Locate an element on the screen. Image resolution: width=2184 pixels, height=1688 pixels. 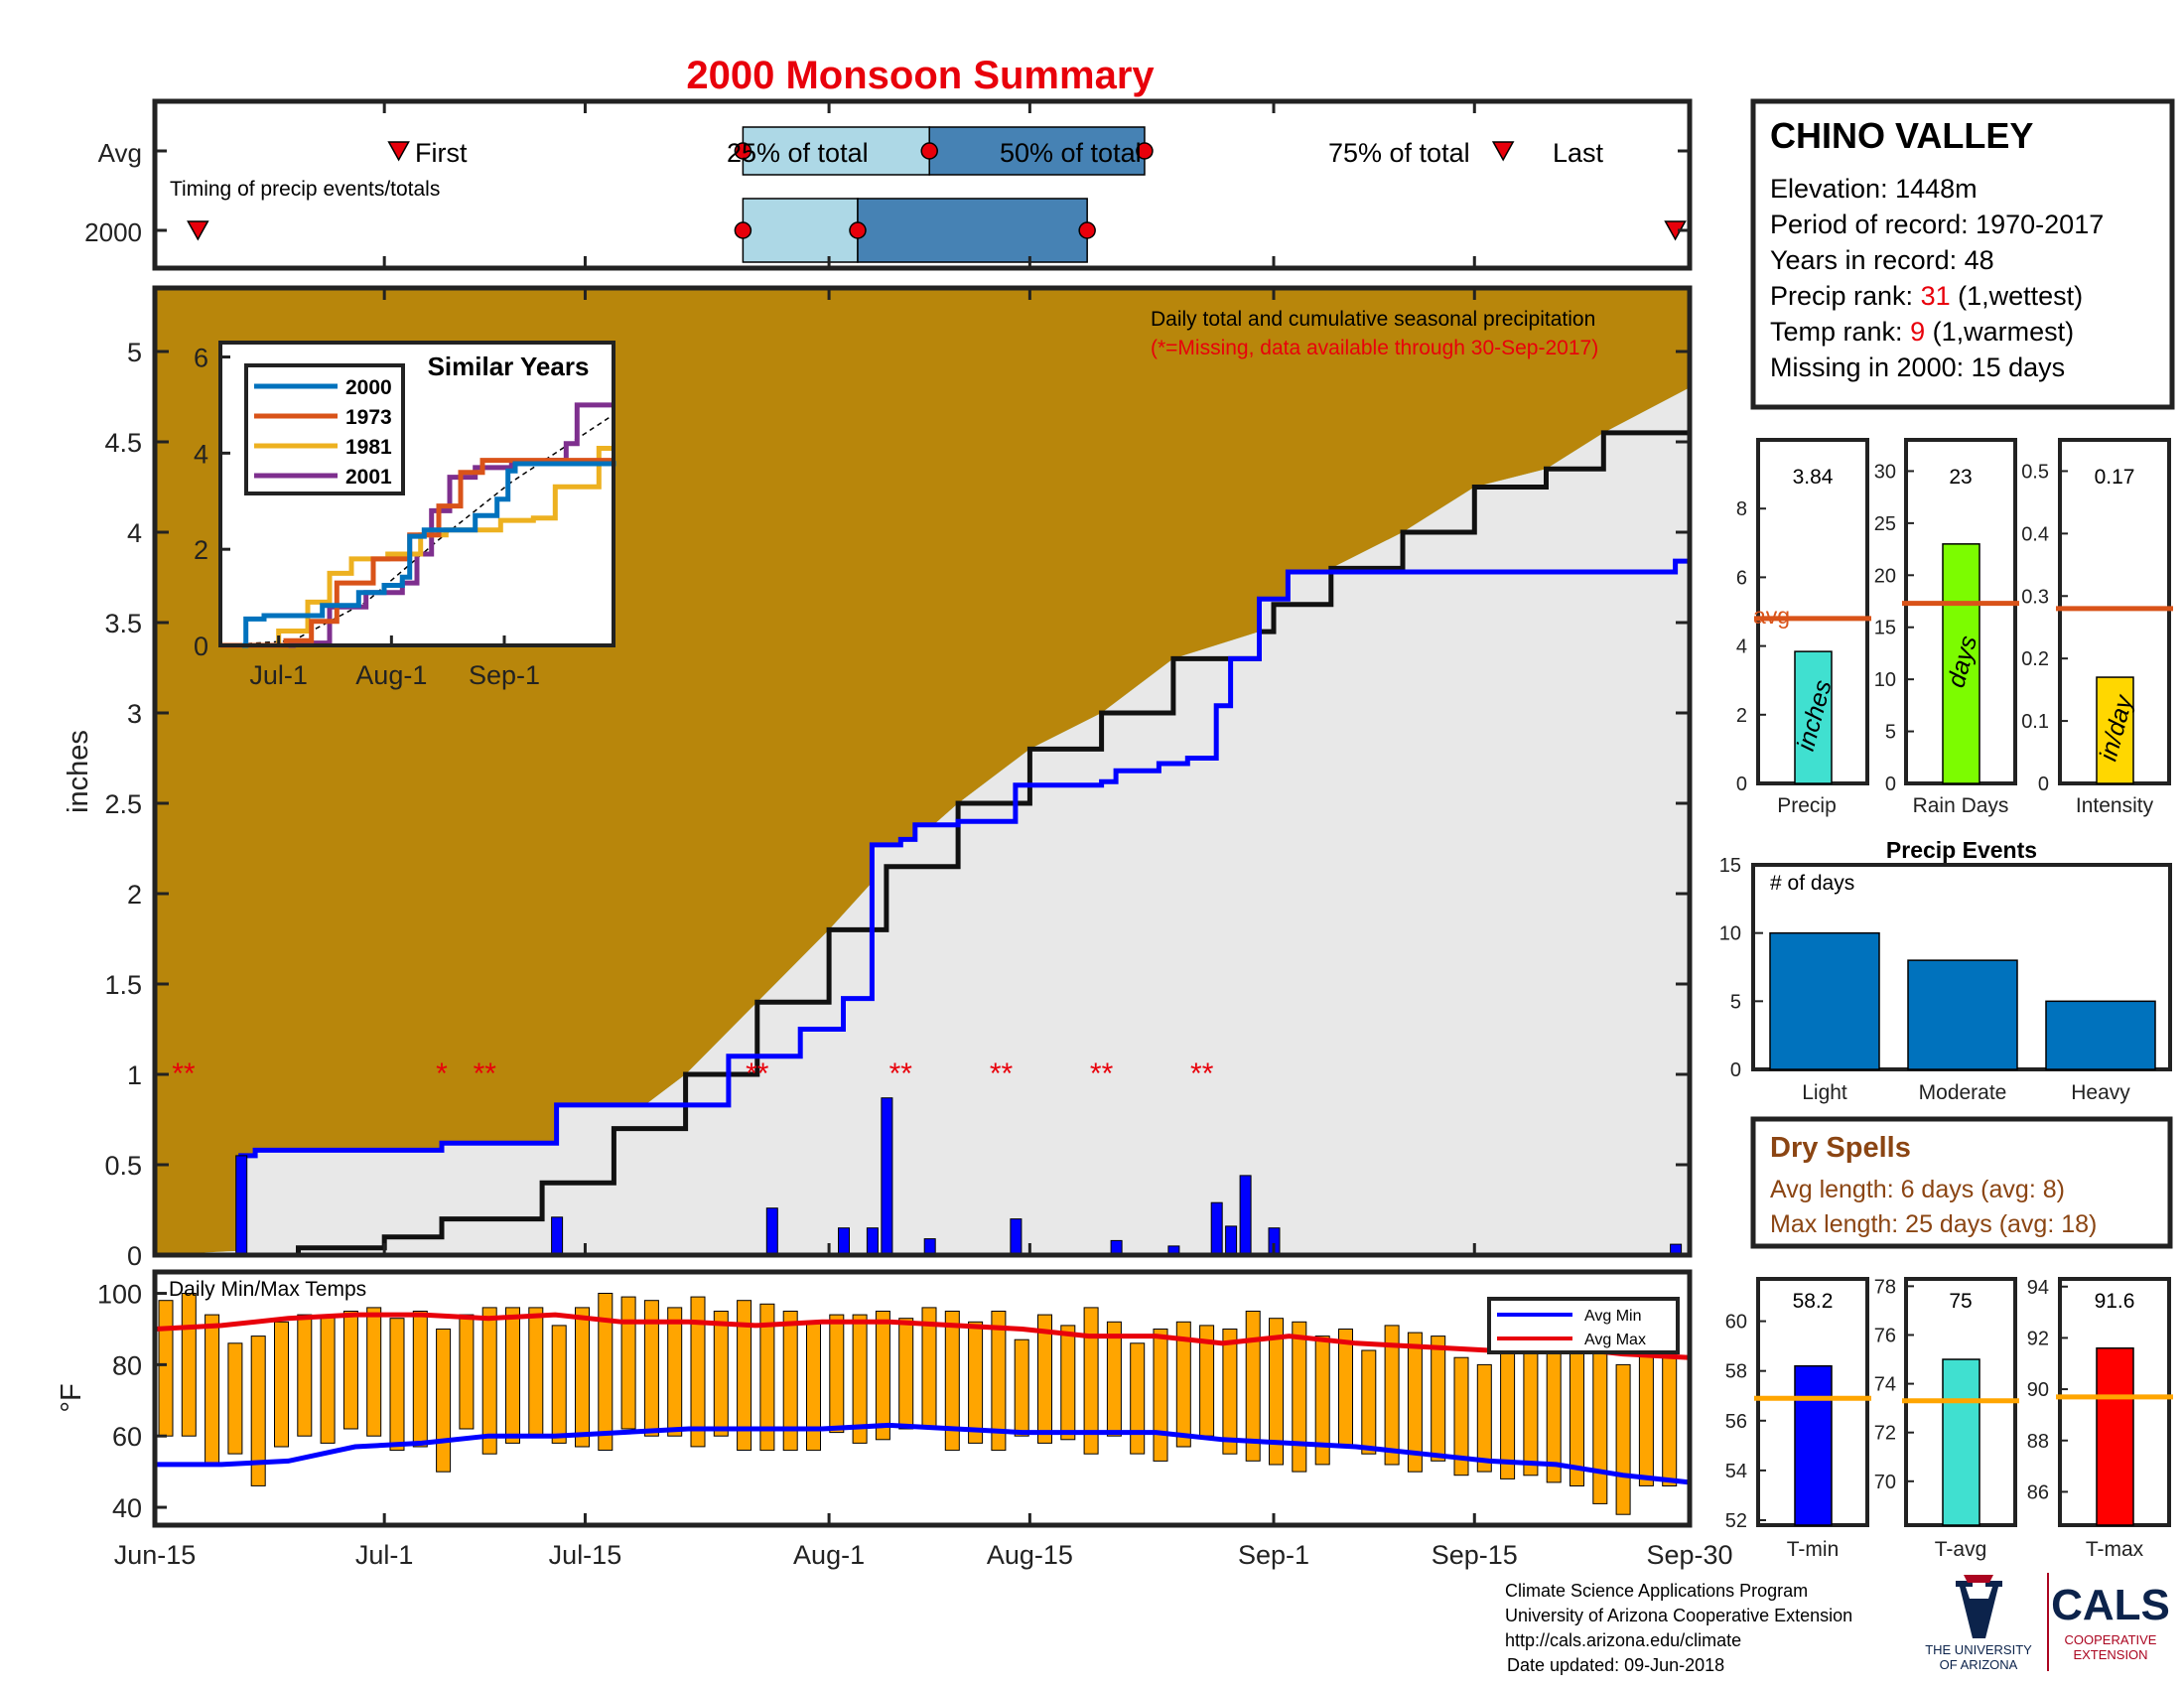
avg-max-line is located at coordinates (922, 1336).